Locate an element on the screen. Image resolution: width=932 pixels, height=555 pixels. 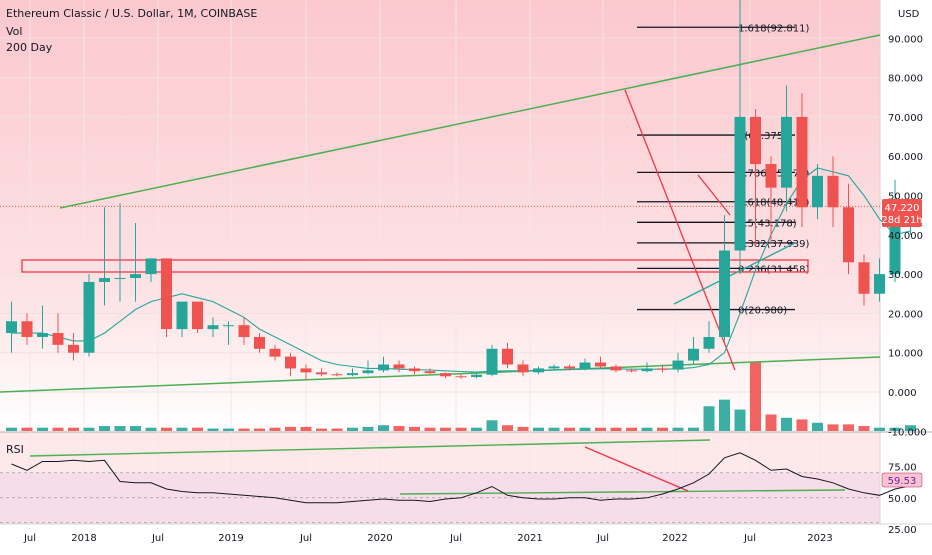
rsi-bands is located at coordinates (440, 498).